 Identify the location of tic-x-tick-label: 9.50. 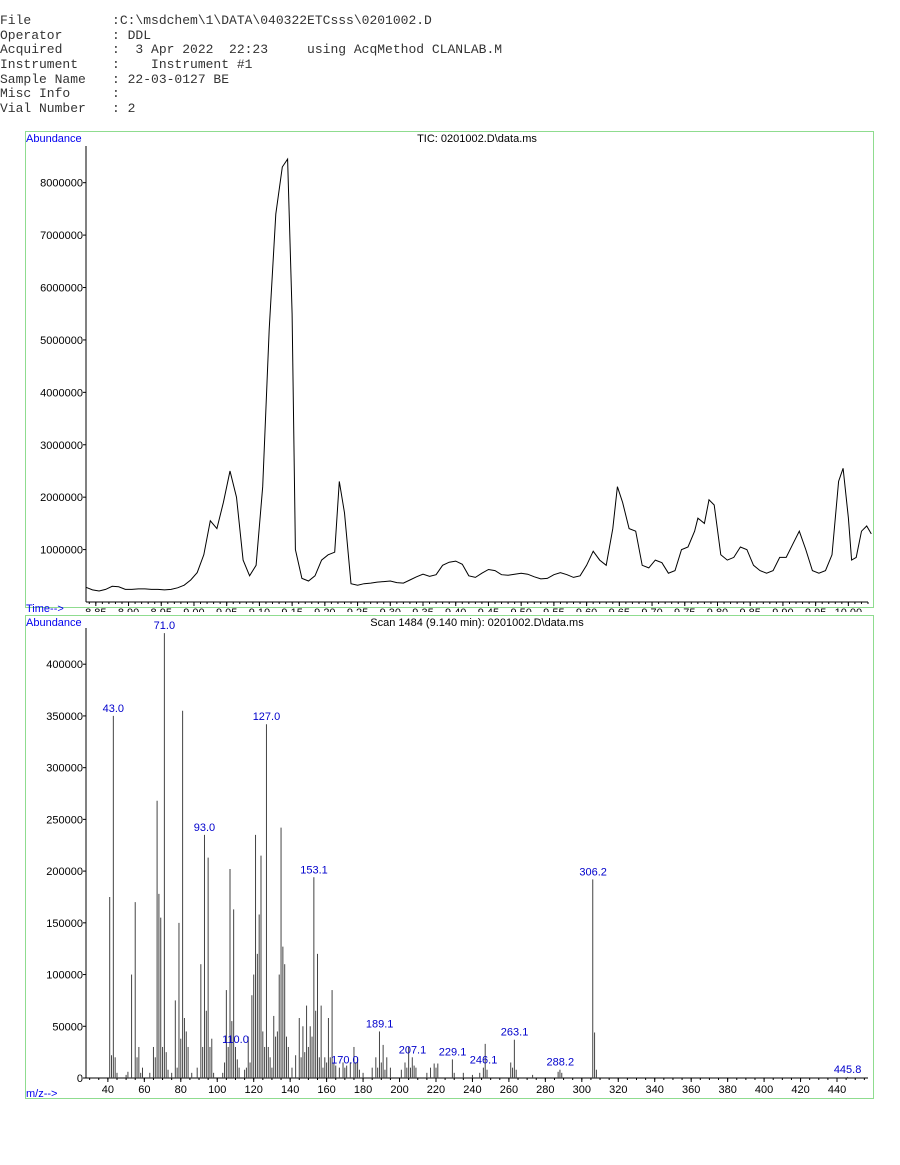
(520, 609).